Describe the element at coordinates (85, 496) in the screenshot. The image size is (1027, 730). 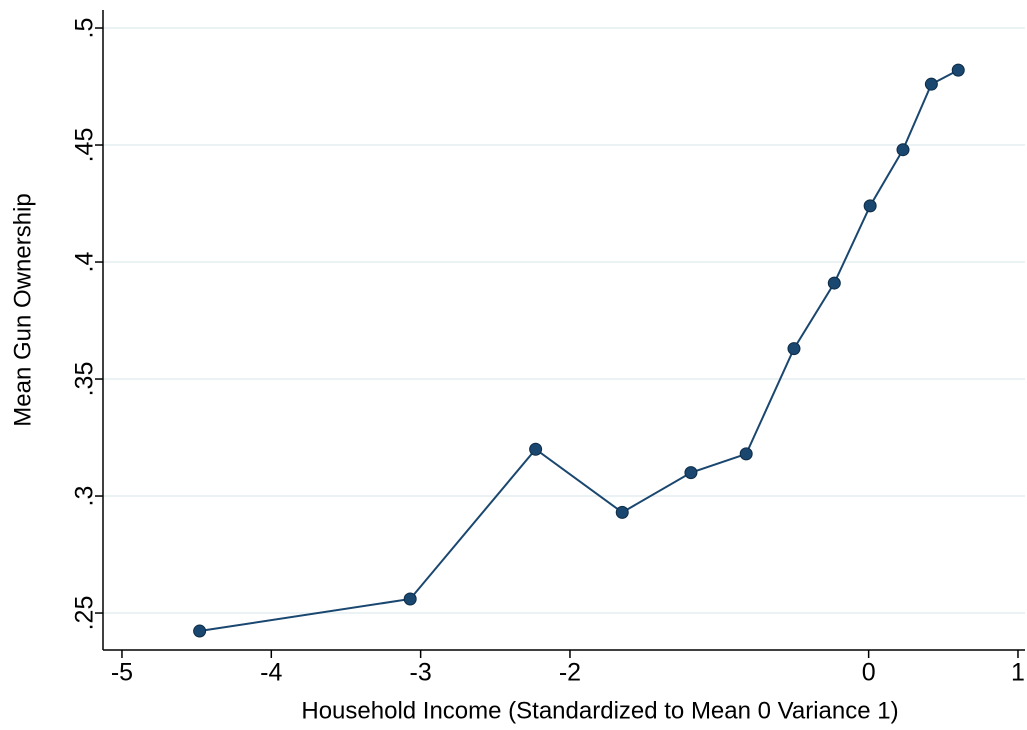
I see `y-tick-label: .3` at that location.